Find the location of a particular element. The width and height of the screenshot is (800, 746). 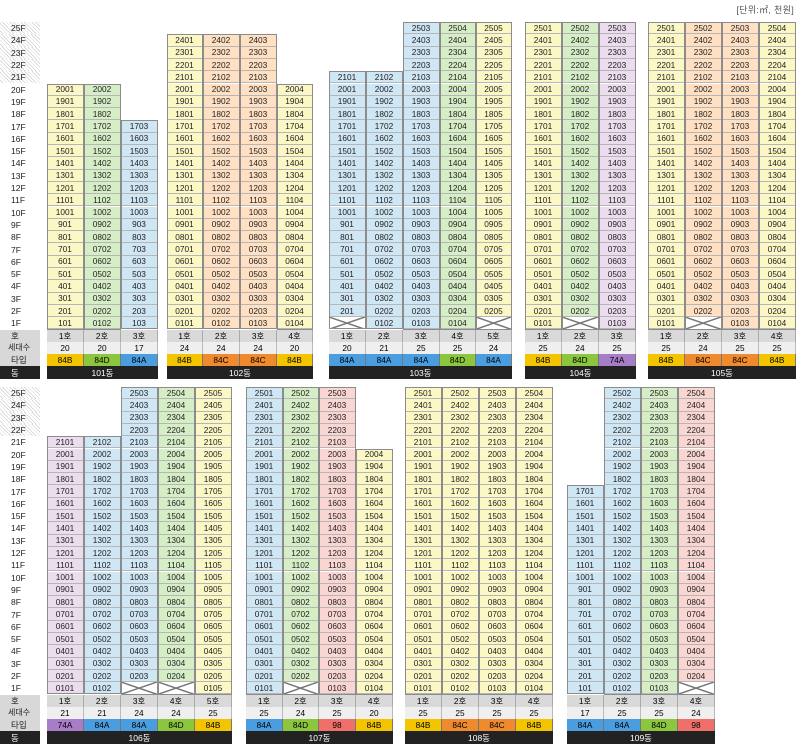

unit-cell: 1204 is located at coordinates (176, 553).